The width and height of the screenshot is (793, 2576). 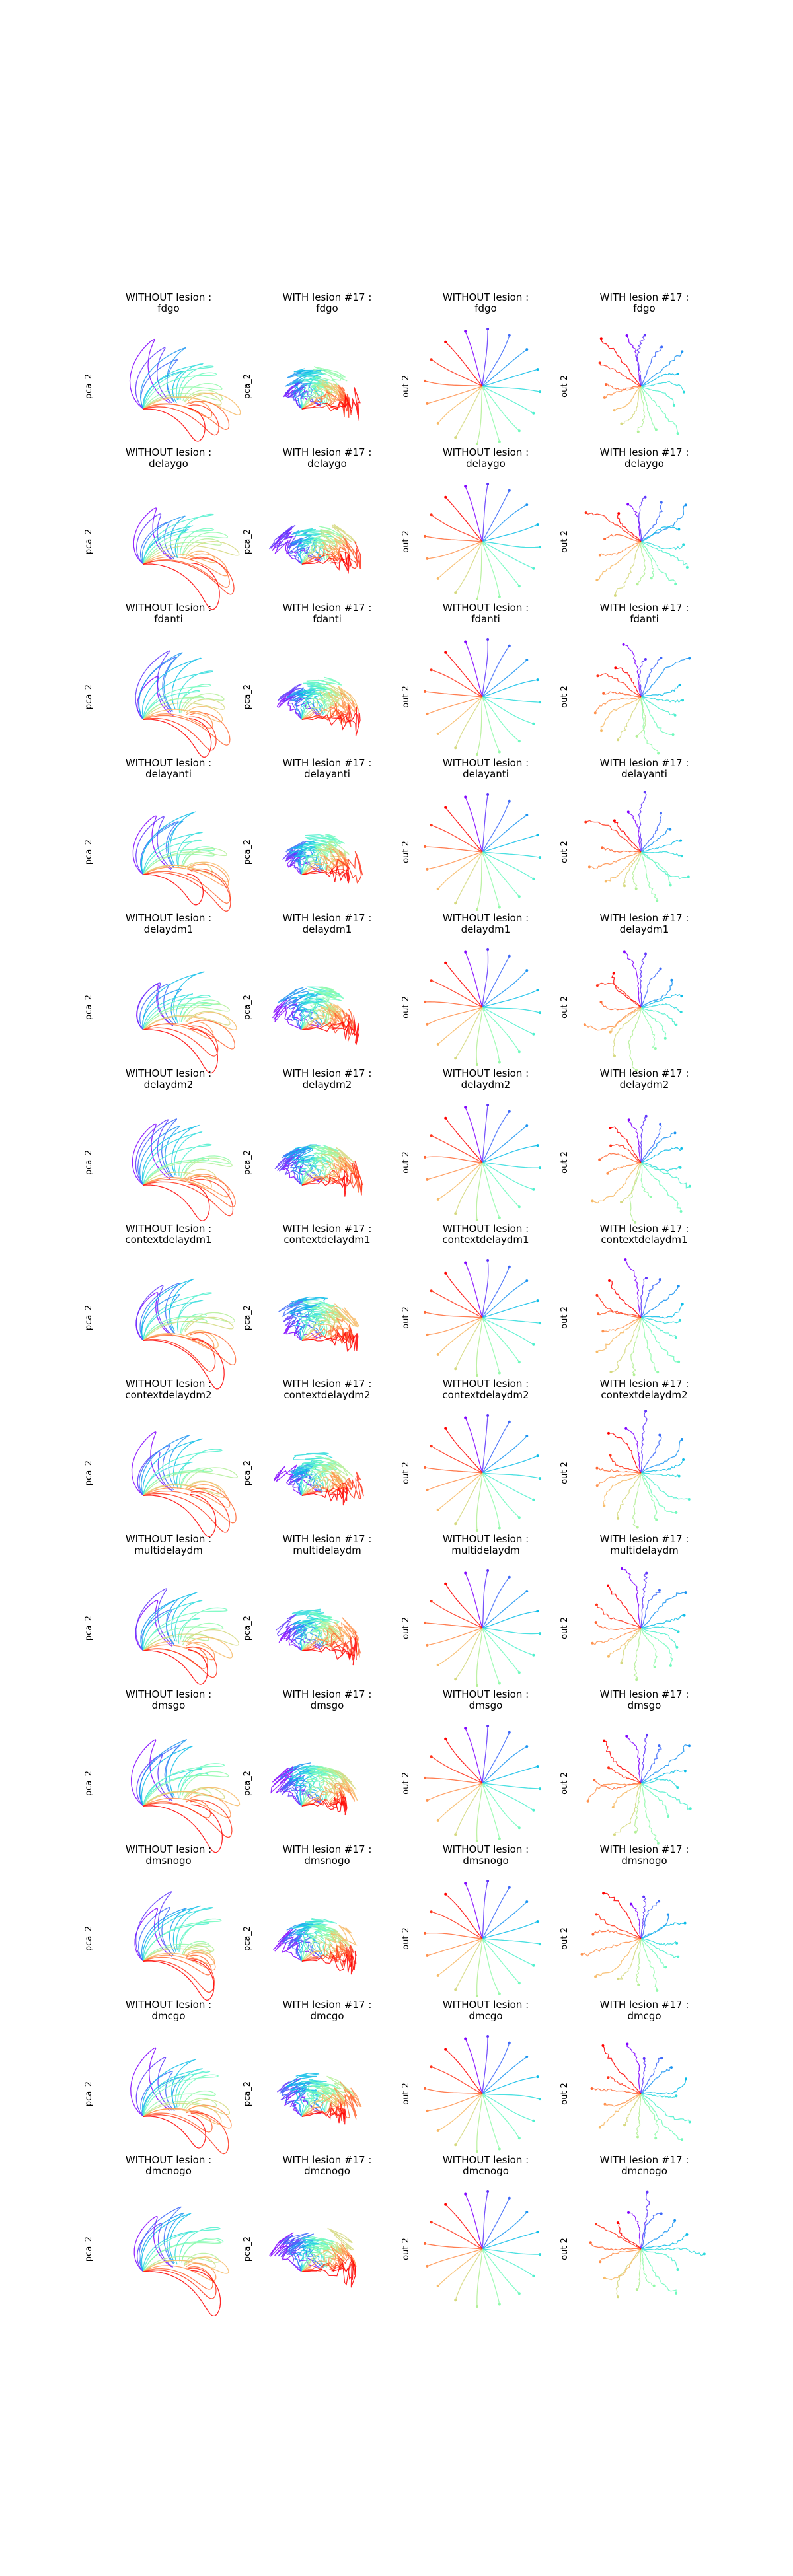 I want to click on panel-title-task: delaygo, so click(x=327, y=464).